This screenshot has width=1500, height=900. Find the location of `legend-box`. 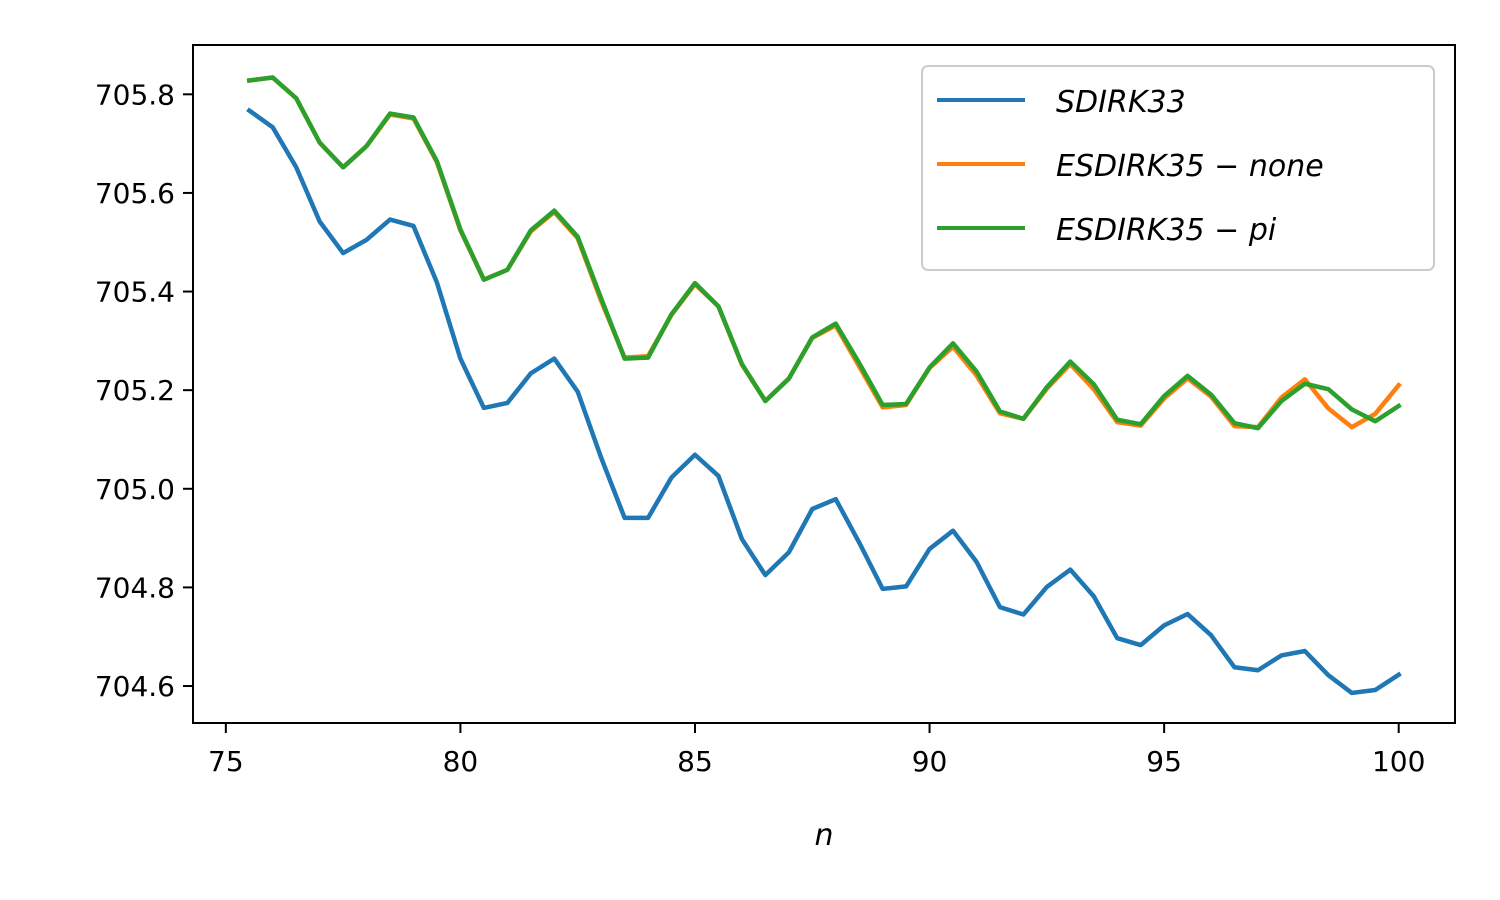

legend-box is located at coordinates (1178, 168).